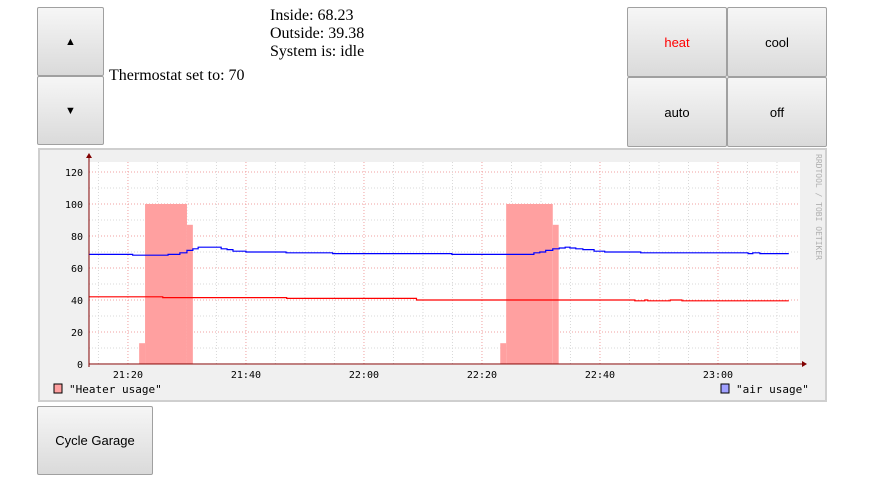 Image resolution: width=873 pixels, height=489 pixels. What do you see at coordinates (77, 333) in the screenshot?
I see `y-tick-label: 20` at bounding box center [77, 333].